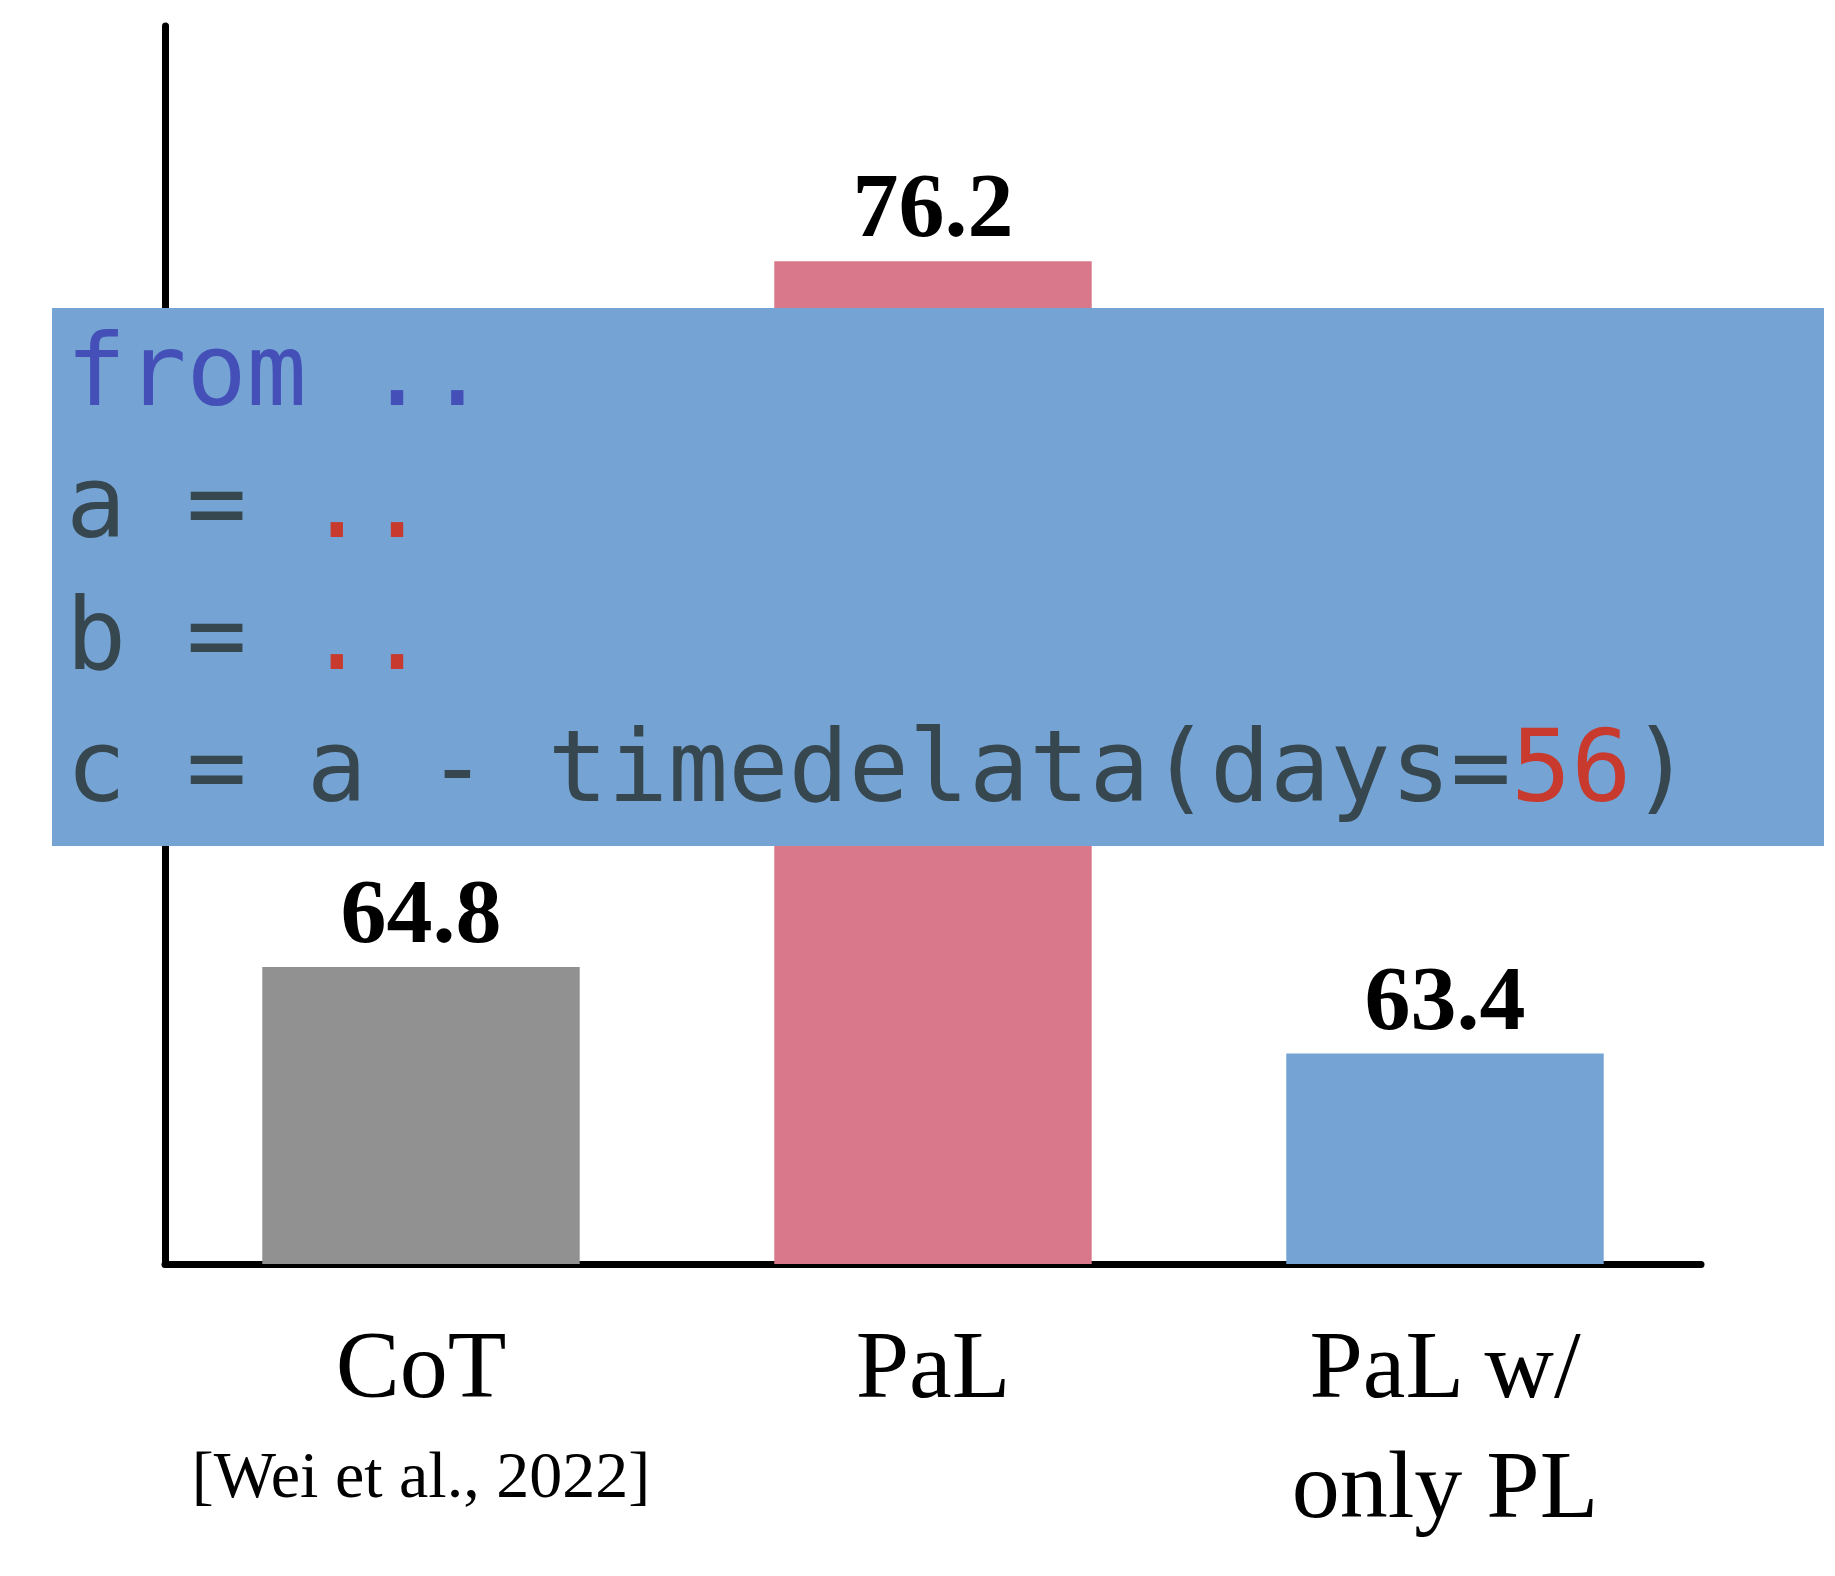  I want to click on x-tick-label: CoT [Wei et al., 2022], so click(421, 1410).